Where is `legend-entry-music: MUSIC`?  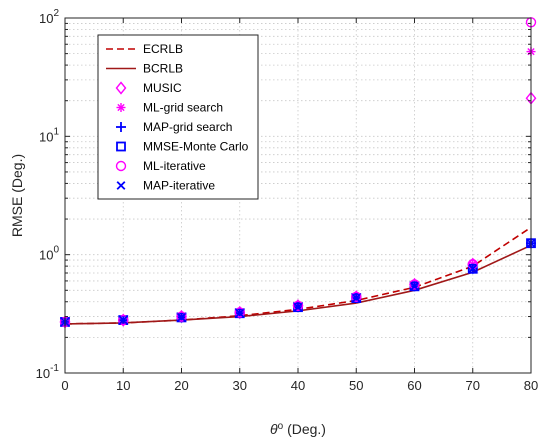 legend-entry-music: MUSIC is located at coordinates (148, 88).